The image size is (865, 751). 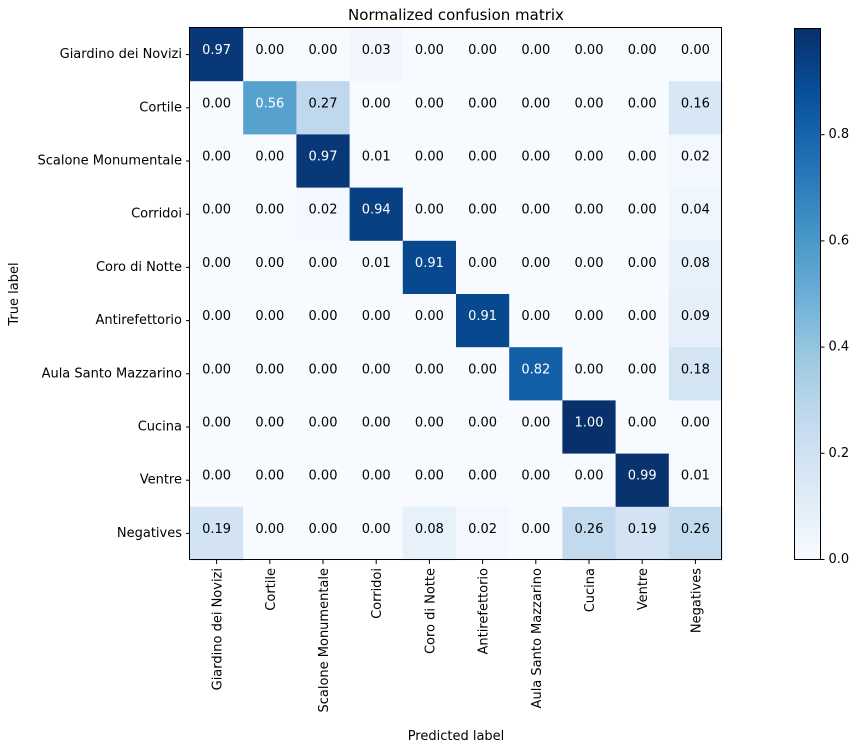 What do you see at coordinates (429, 529) in the screenshot?
I see `cell-value-label: 0.08` at bounding box center [429, 529].